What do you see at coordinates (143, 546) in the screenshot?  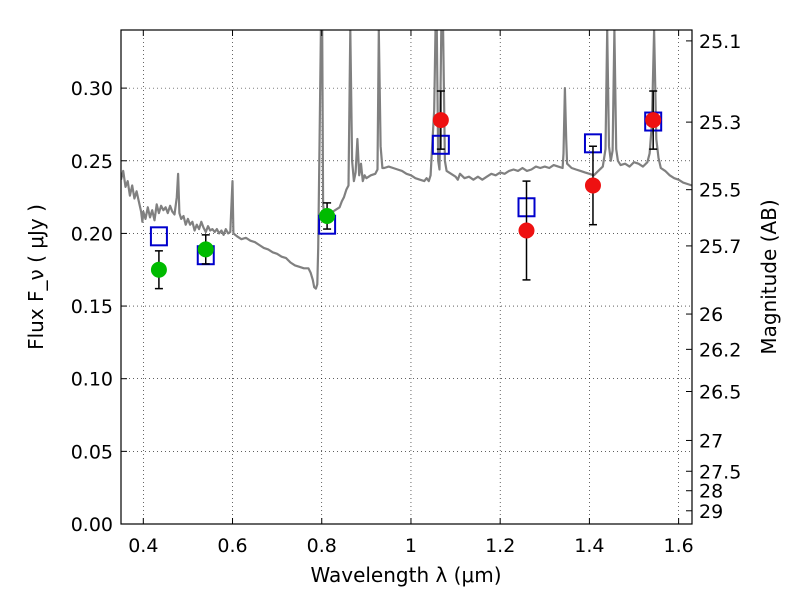 I see `x-tick-label: 0.4` at bounding box center [143, 546].